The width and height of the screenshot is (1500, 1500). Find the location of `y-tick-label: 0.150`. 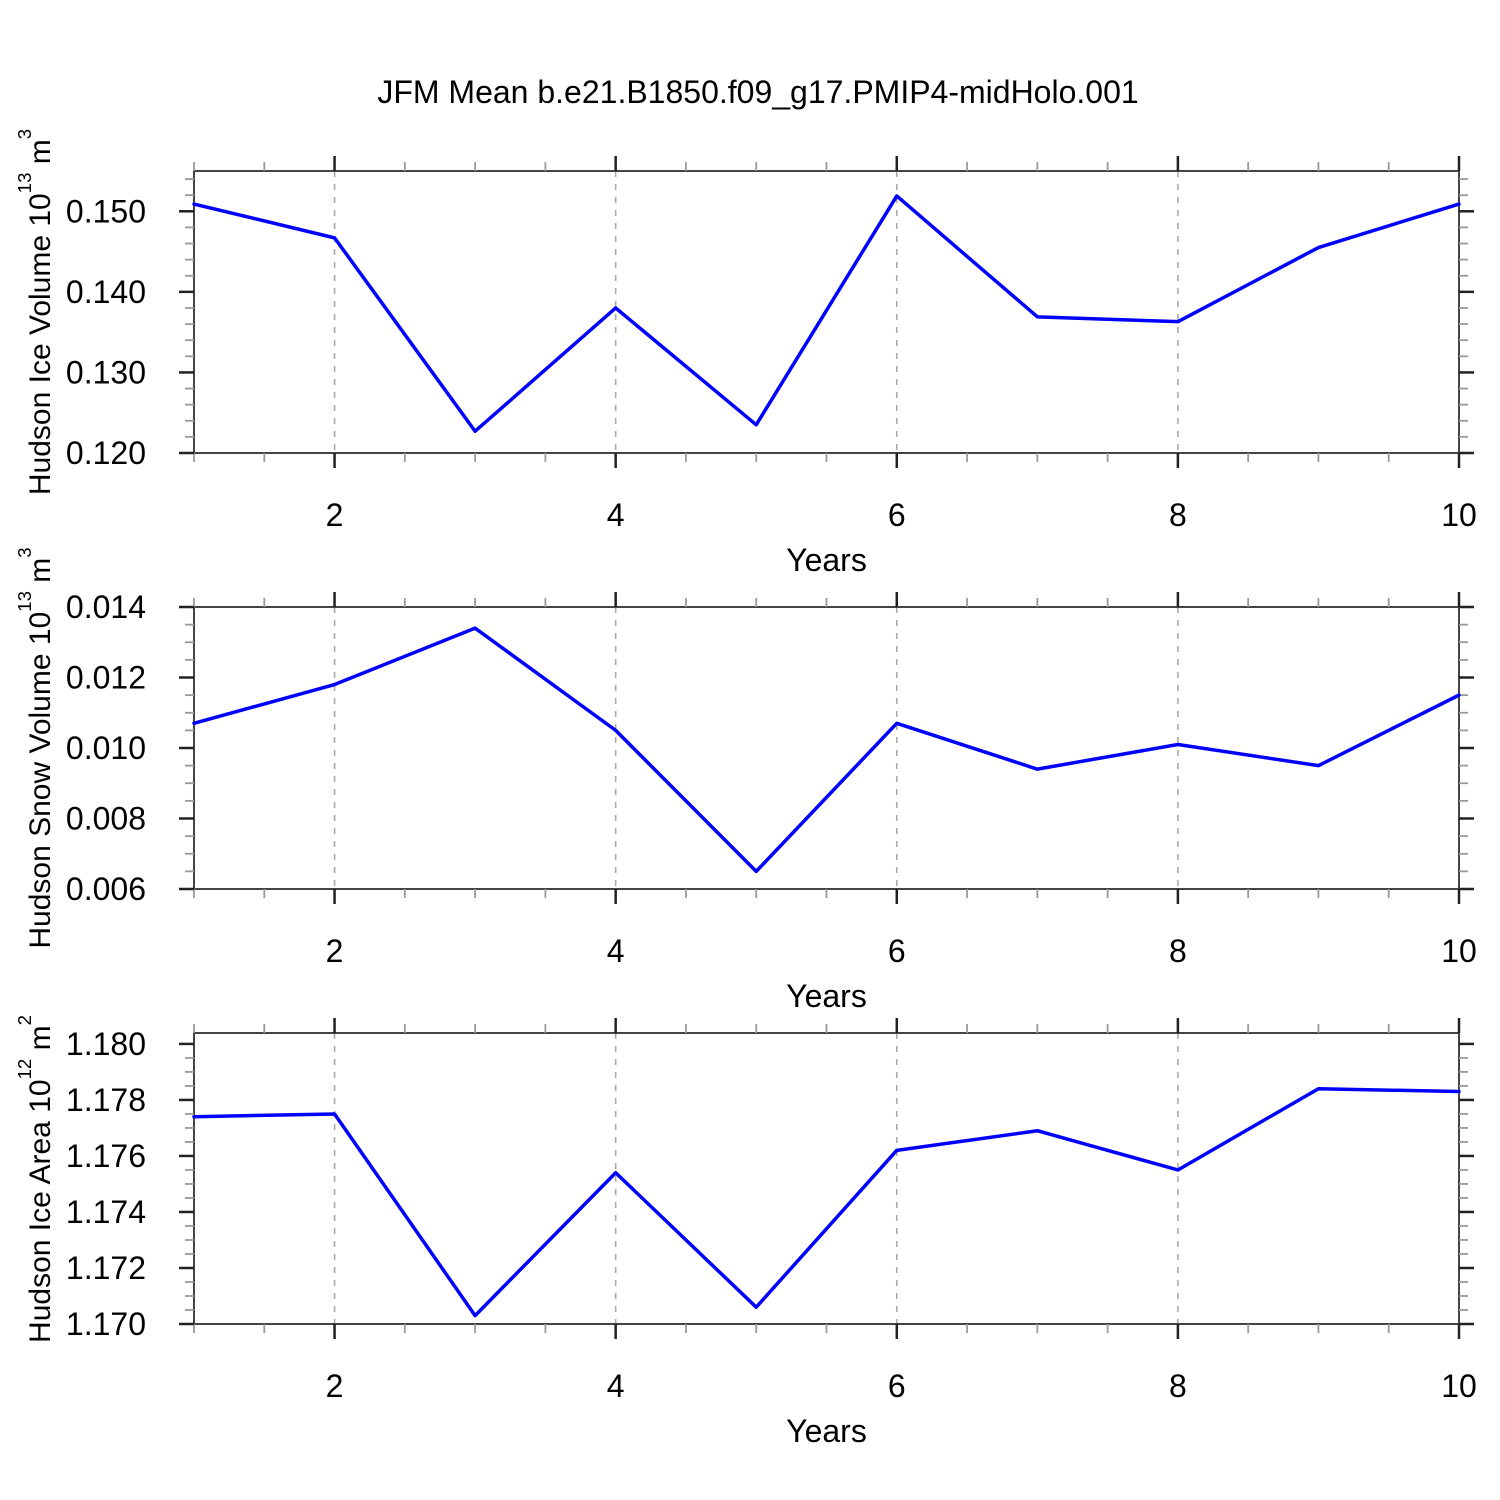

y-tick-label: 0.150 is located at coordinates (106, 211).